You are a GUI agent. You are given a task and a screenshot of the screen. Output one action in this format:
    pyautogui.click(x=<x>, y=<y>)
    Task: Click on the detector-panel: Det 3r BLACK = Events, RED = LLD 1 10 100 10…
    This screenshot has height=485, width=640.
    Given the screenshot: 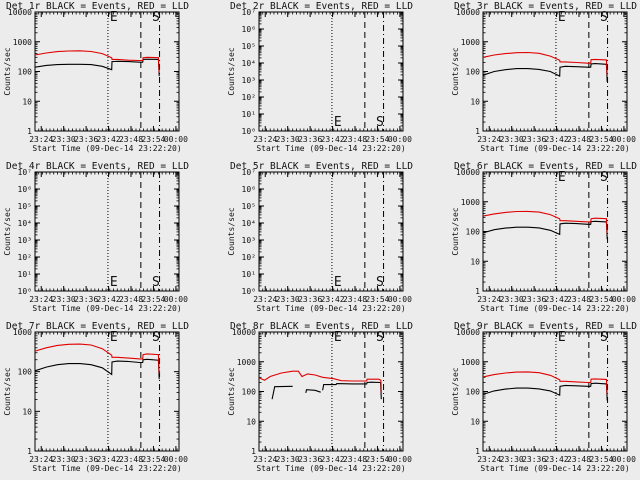 What is the action you would take?
    pyautogui.click(x=544, y=77)
    